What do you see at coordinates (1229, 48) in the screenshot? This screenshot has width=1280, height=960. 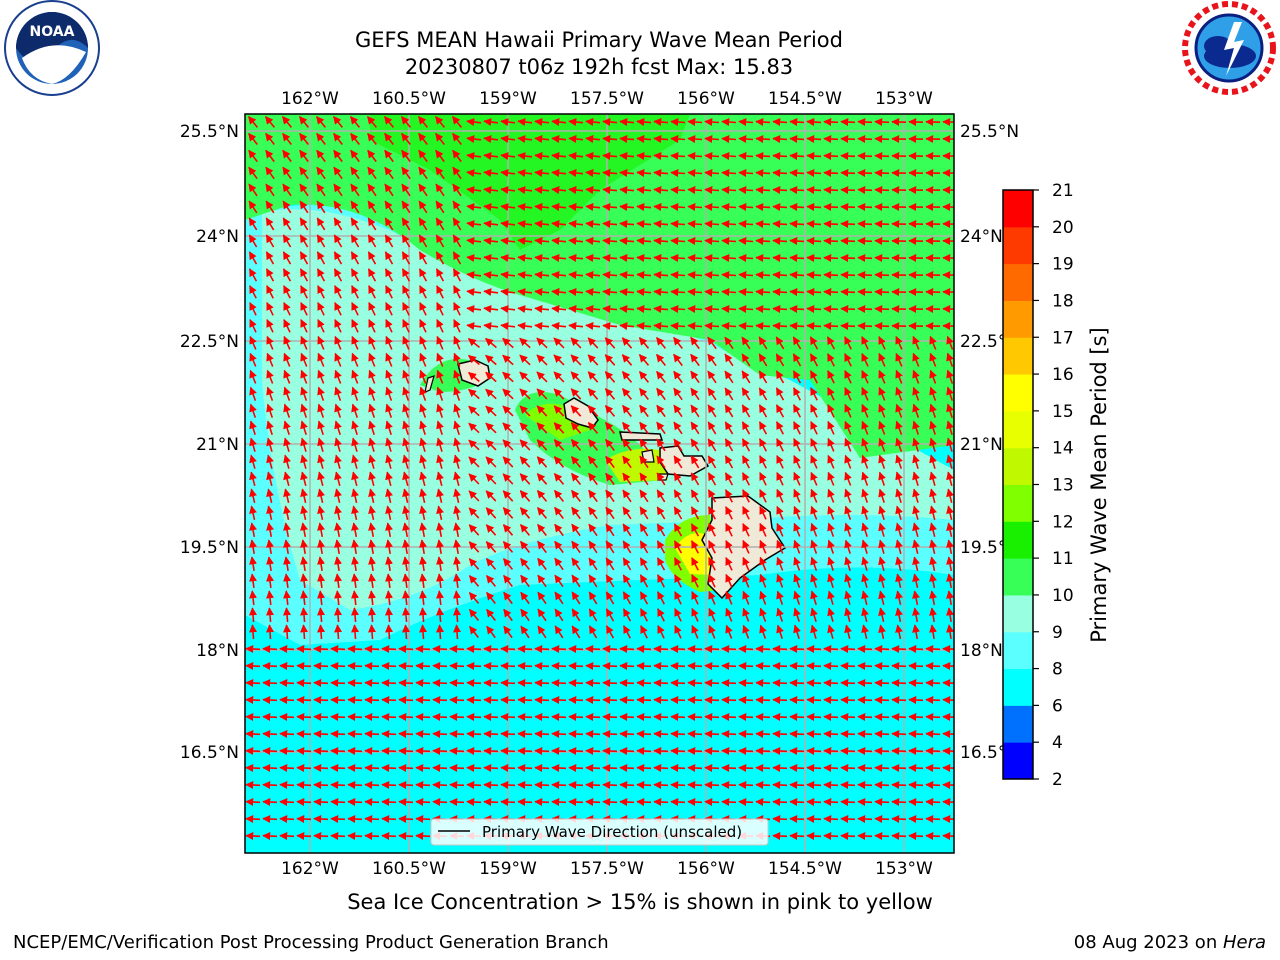 I see `nws-logo` at bounding box center [1229, 48].